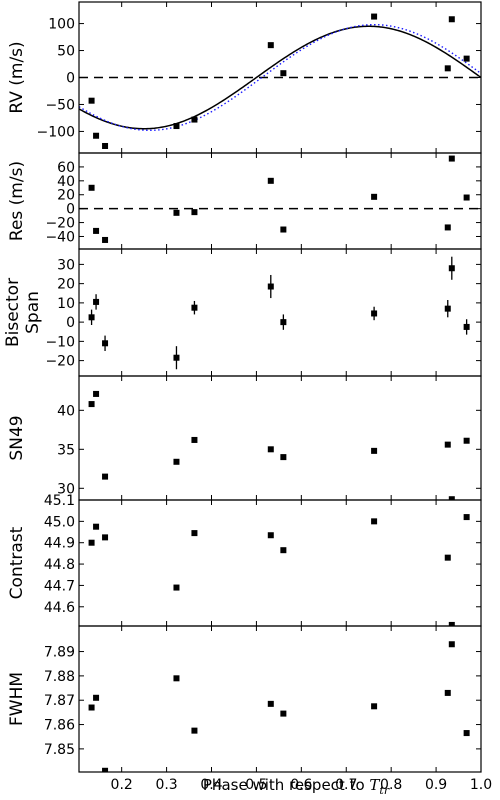 The width and height of the screenshot is (500, 800). What do you see at coordinates (13, 312) in the screenshot?
I see `y-axis-label-line: Bisector` at bounding box center [13, 312].